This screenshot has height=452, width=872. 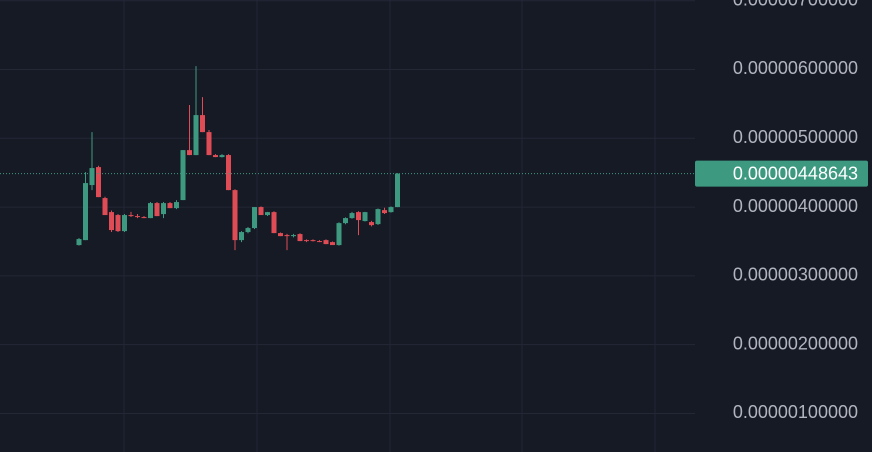 I want to click on y-tick-label: 0.00000500000, so click(x=795, y=137).